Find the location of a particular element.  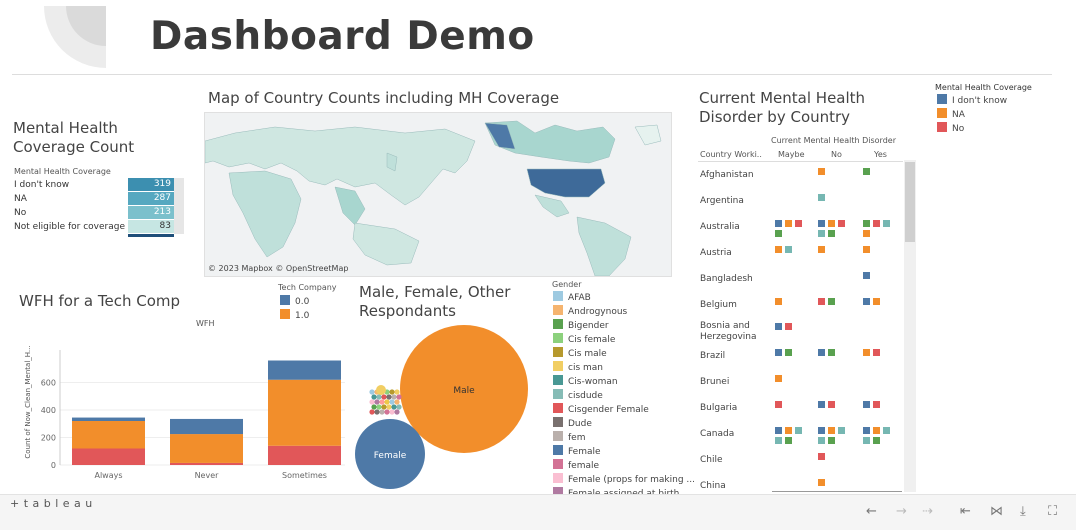

revert-icon: ⇢ is located at coordinates (927, 511).